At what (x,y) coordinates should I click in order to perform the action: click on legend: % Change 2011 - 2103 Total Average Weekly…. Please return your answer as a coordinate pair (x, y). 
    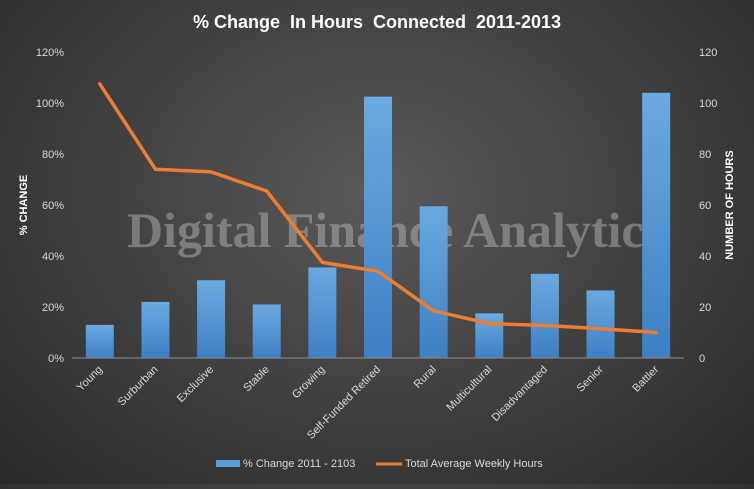
    Looking at the image, I should click on (379, 464).